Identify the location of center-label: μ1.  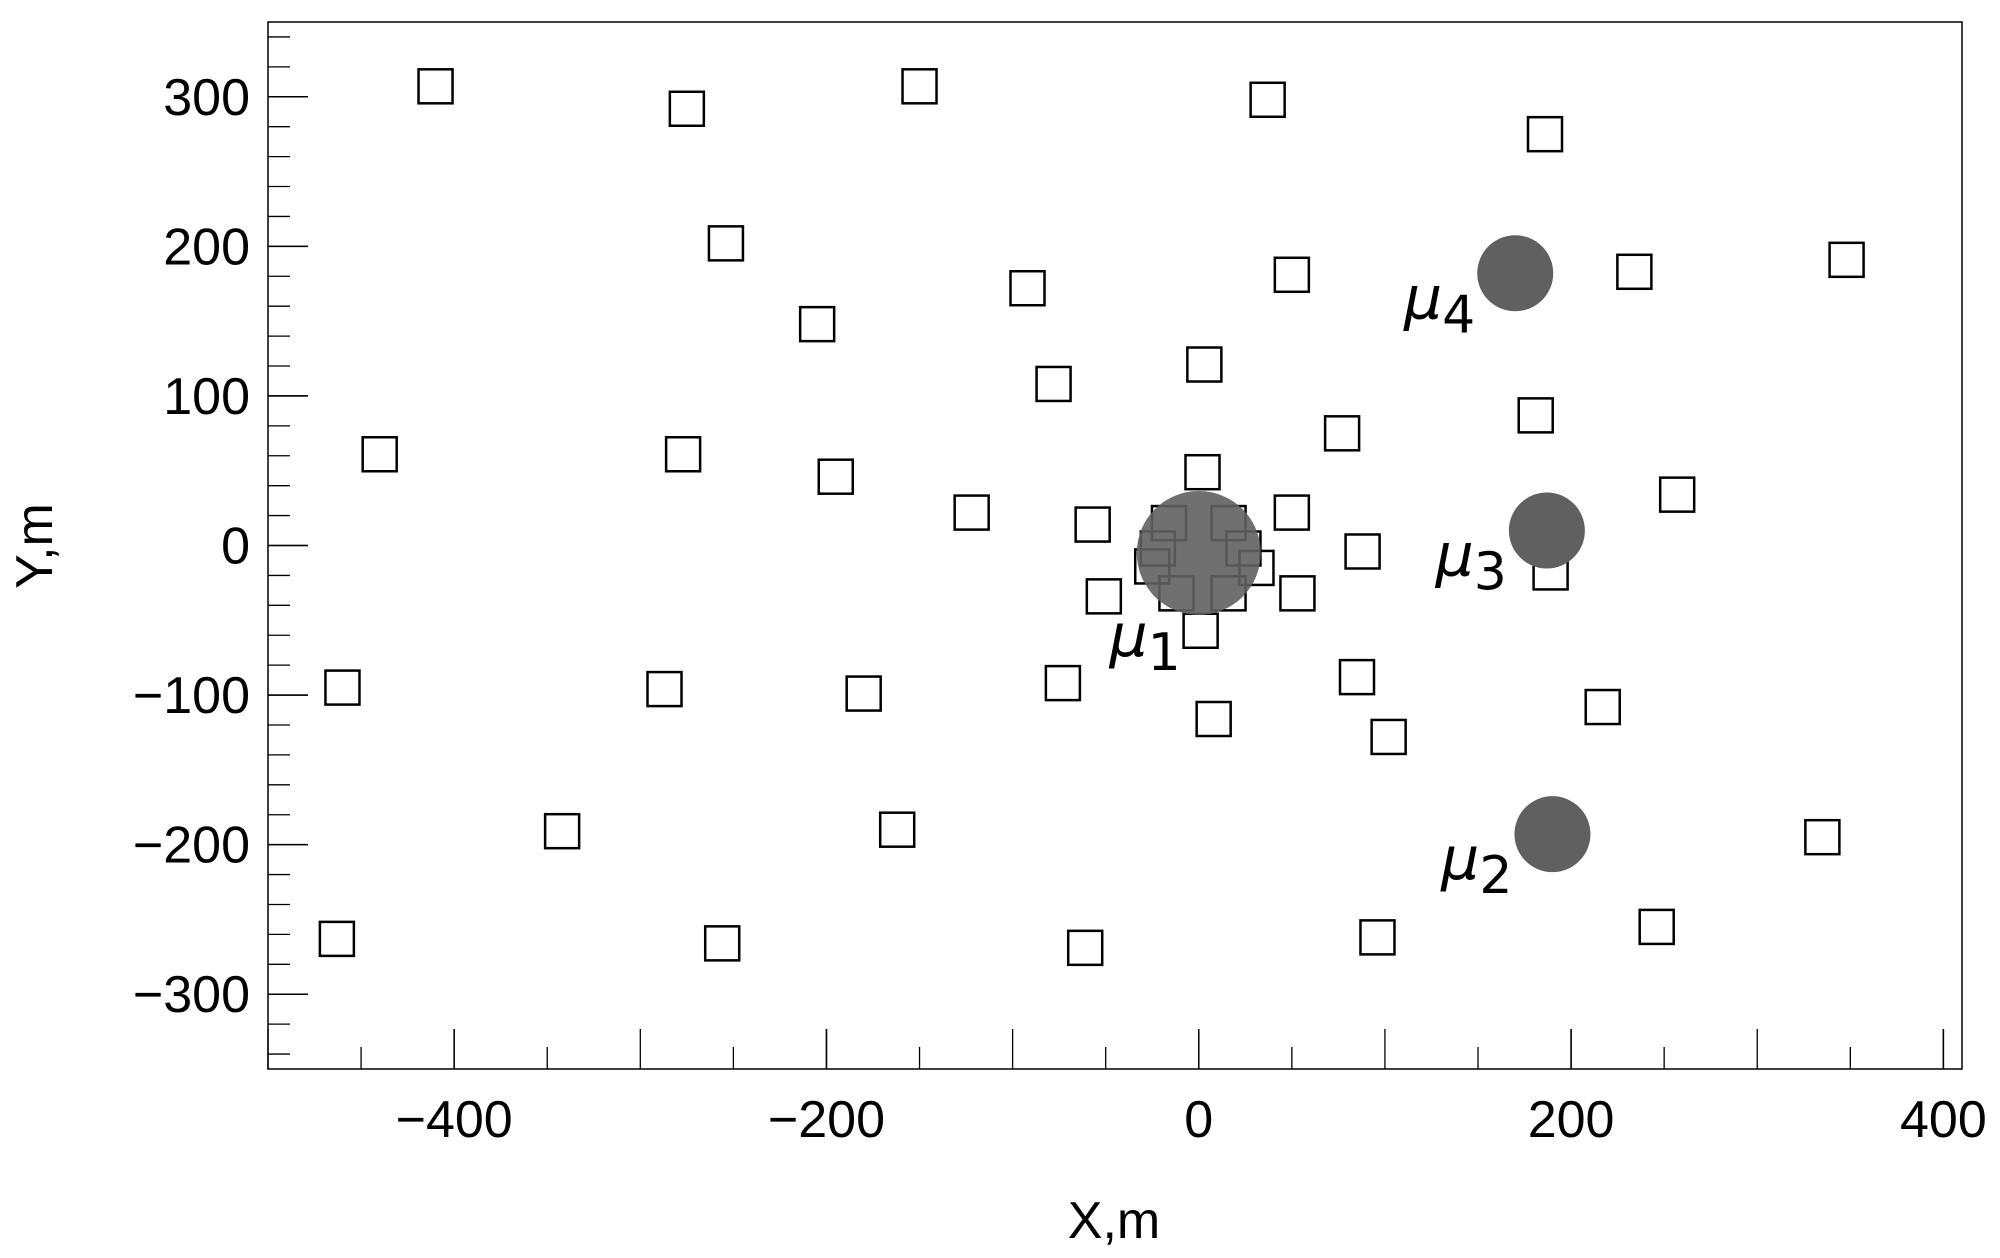
(1144, 642).